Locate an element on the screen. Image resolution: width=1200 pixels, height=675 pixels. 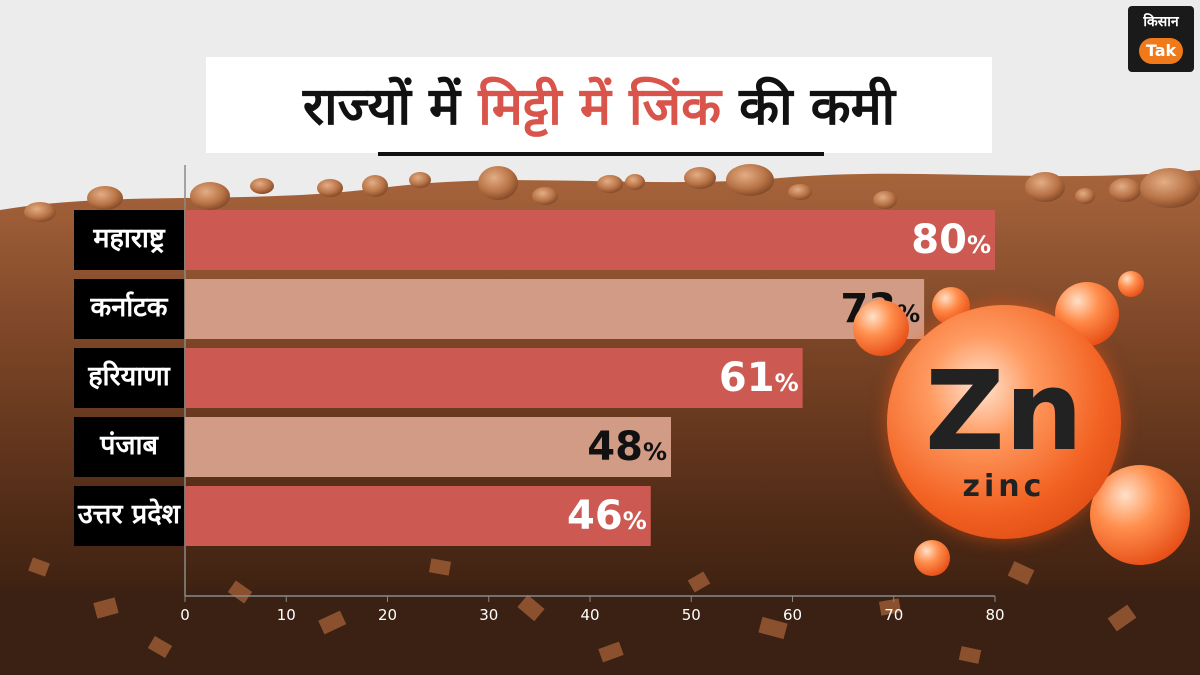
value-label: 46% is located at coordinates (607, 516).